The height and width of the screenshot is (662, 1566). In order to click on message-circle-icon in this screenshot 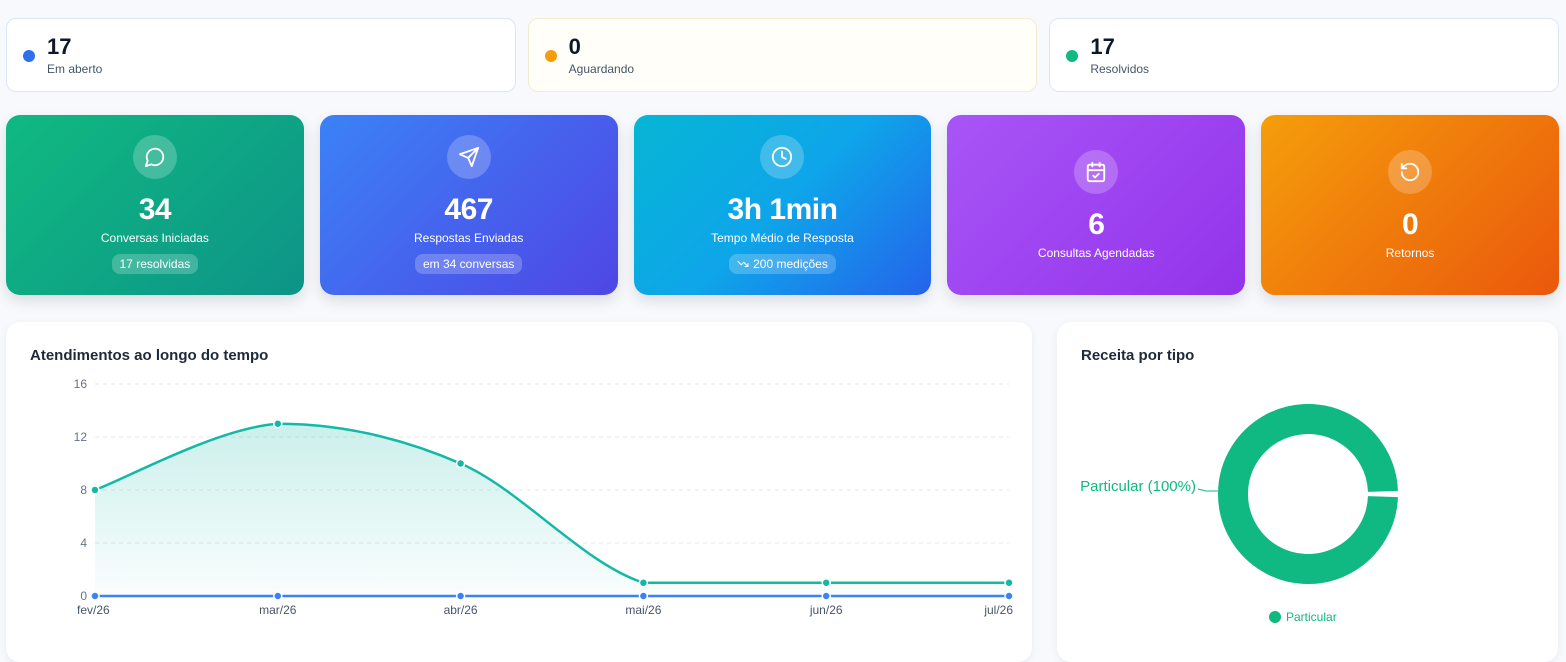, I will do `click(154, 157)`.